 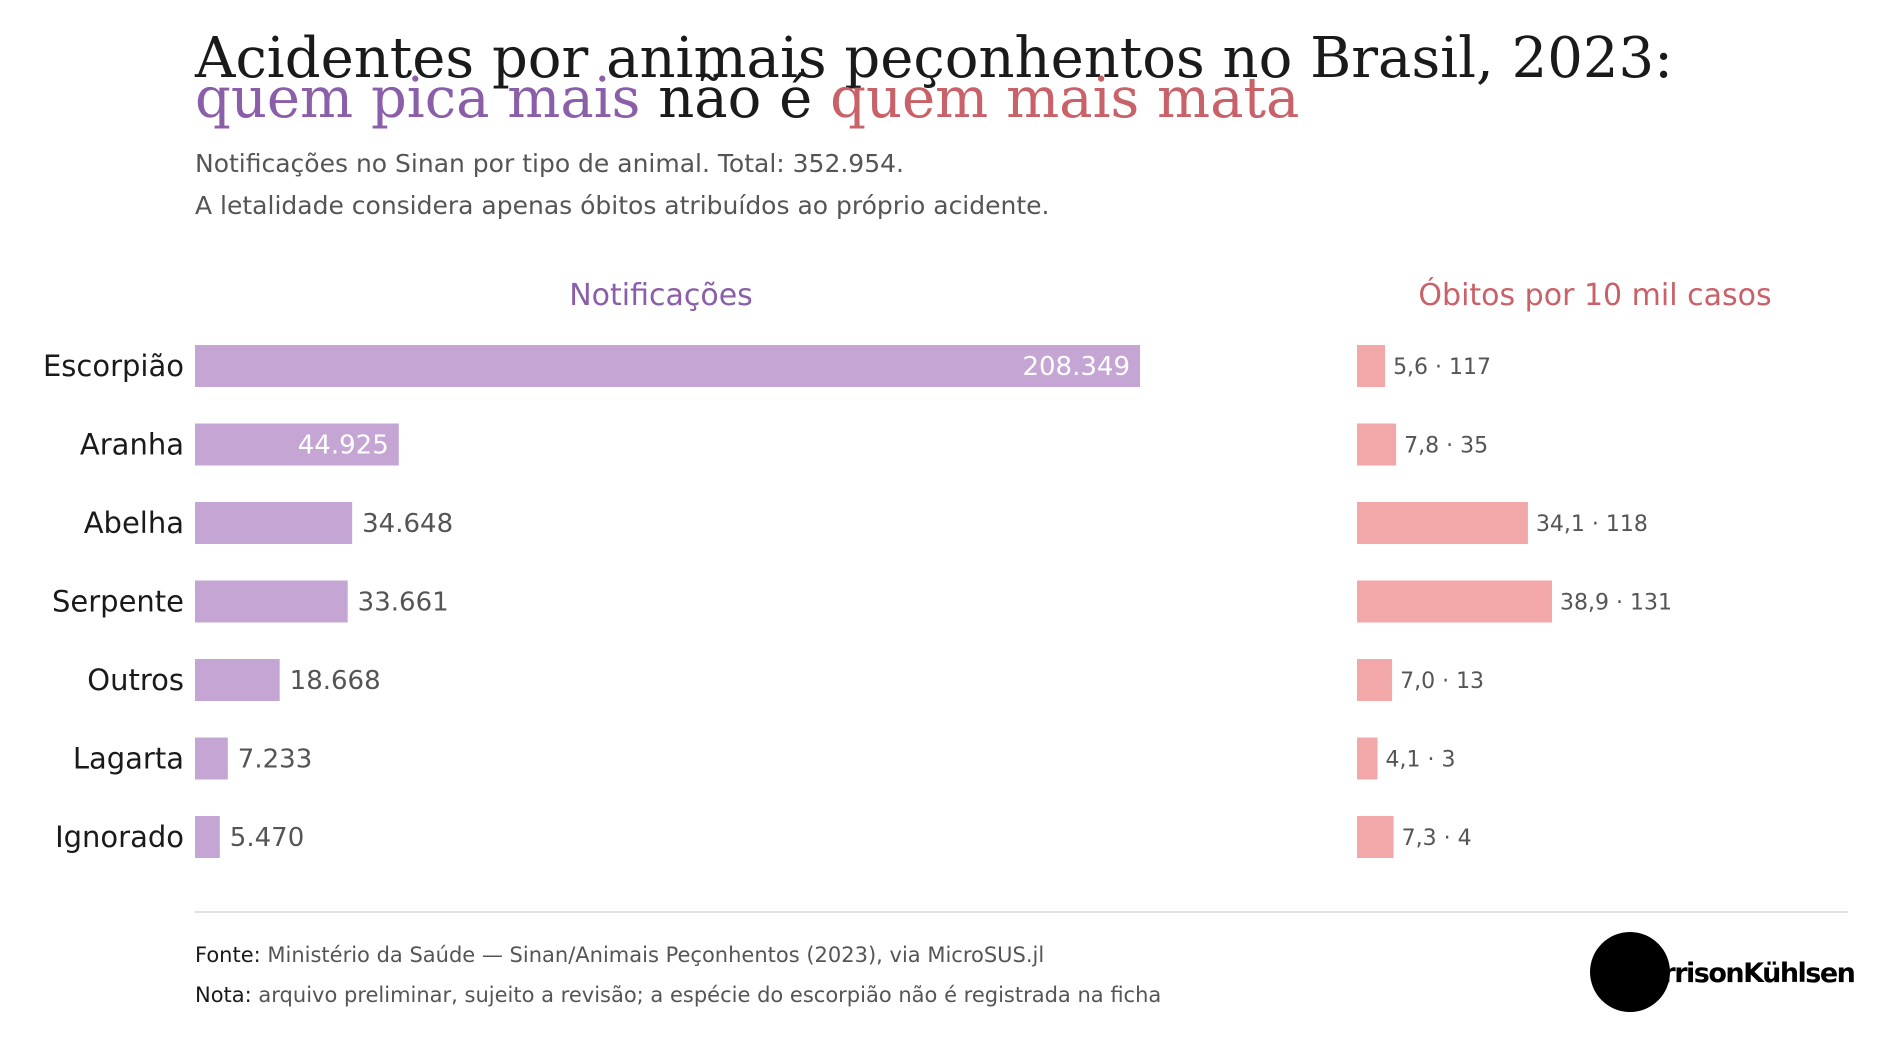 What do you see at coordinates (1465, 838) in the screenshot?
I see `death-count: 4` at bounding box center [1465, 838].